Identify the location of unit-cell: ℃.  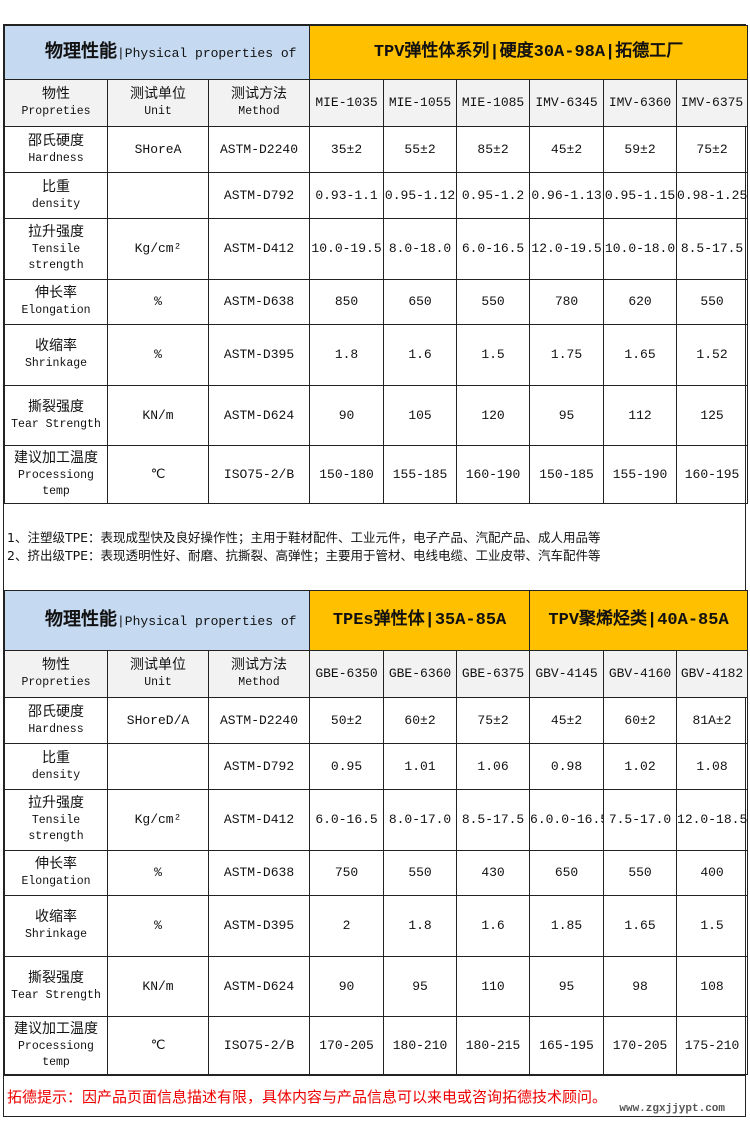
(158, 474).